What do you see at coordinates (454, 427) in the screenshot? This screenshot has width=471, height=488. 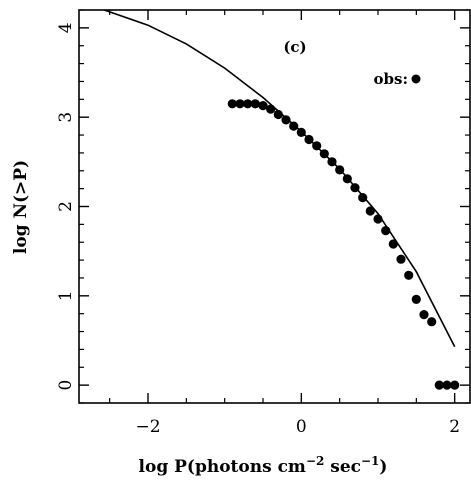 I see `x-tick-label: 2` at bounding box center [454, 427].